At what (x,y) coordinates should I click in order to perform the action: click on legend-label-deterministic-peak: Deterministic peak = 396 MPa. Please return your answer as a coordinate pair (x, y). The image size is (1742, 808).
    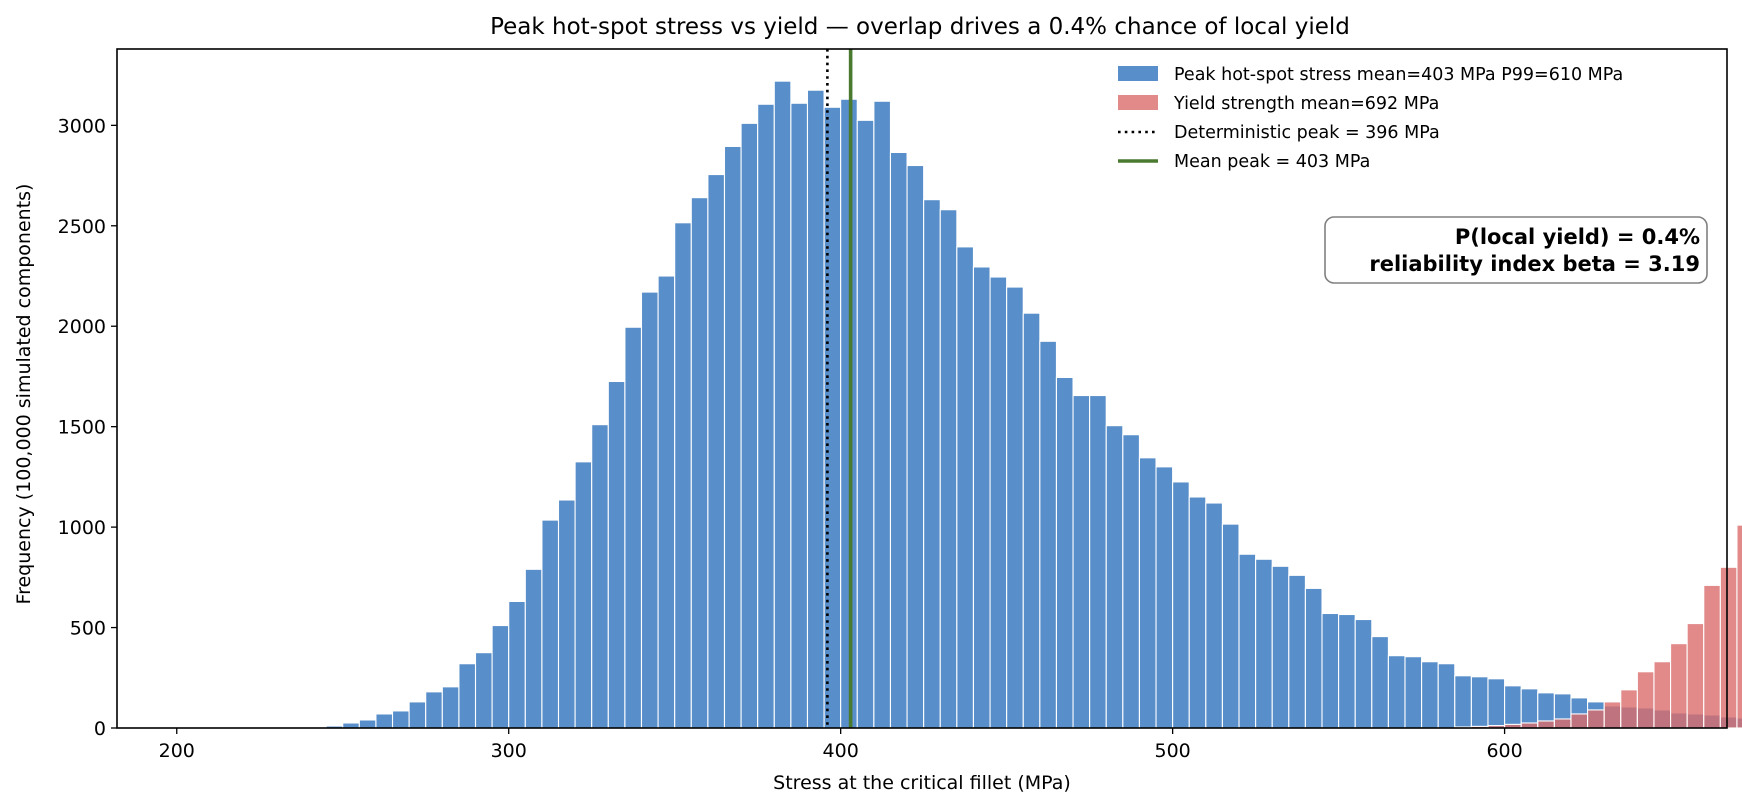
    Looking at the image, I should click on (1307, 133).